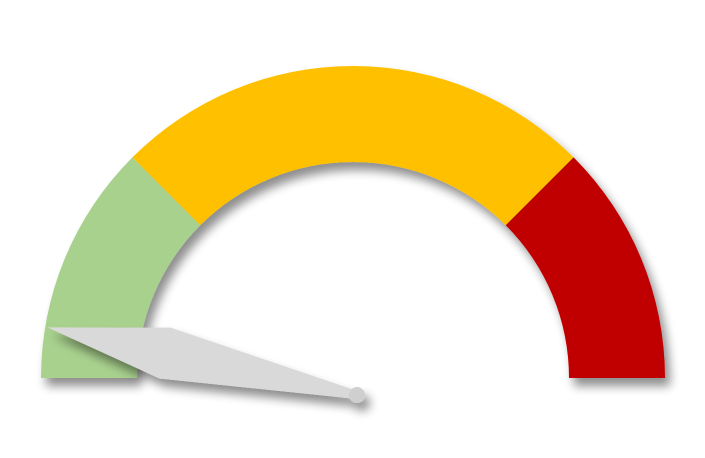 The width and height of the screenshot is (705, 458). I want to click on red-zone, so click(585, 267).